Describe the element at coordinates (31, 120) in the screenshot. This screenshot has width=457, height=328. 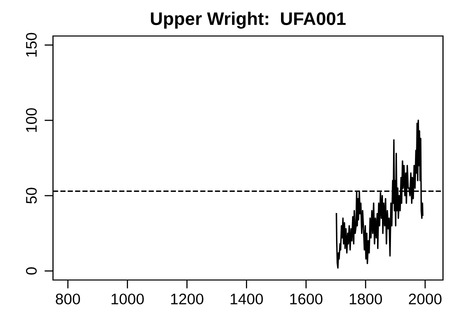
I see `y-tick-label: 100` at that location.